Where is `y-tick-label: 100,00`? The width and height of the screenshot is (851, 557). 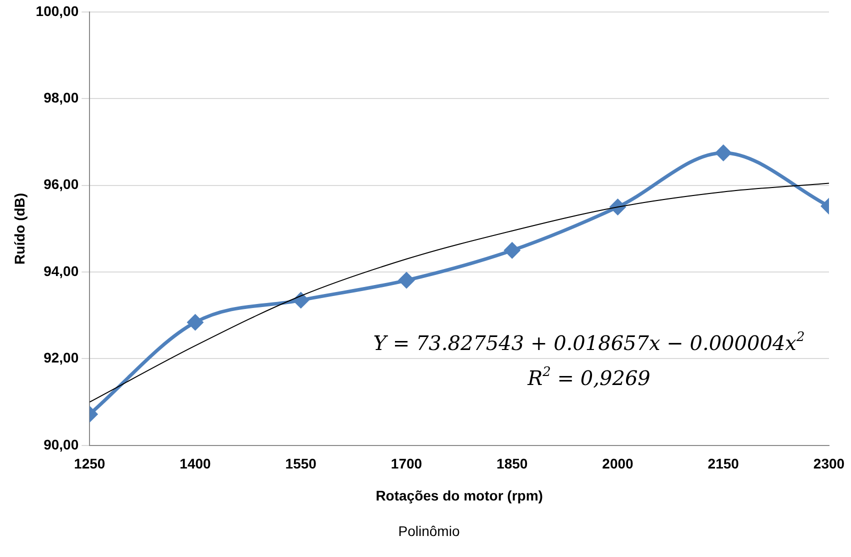 y-tick-label: 100,00 is located at coordinates (57, 10).